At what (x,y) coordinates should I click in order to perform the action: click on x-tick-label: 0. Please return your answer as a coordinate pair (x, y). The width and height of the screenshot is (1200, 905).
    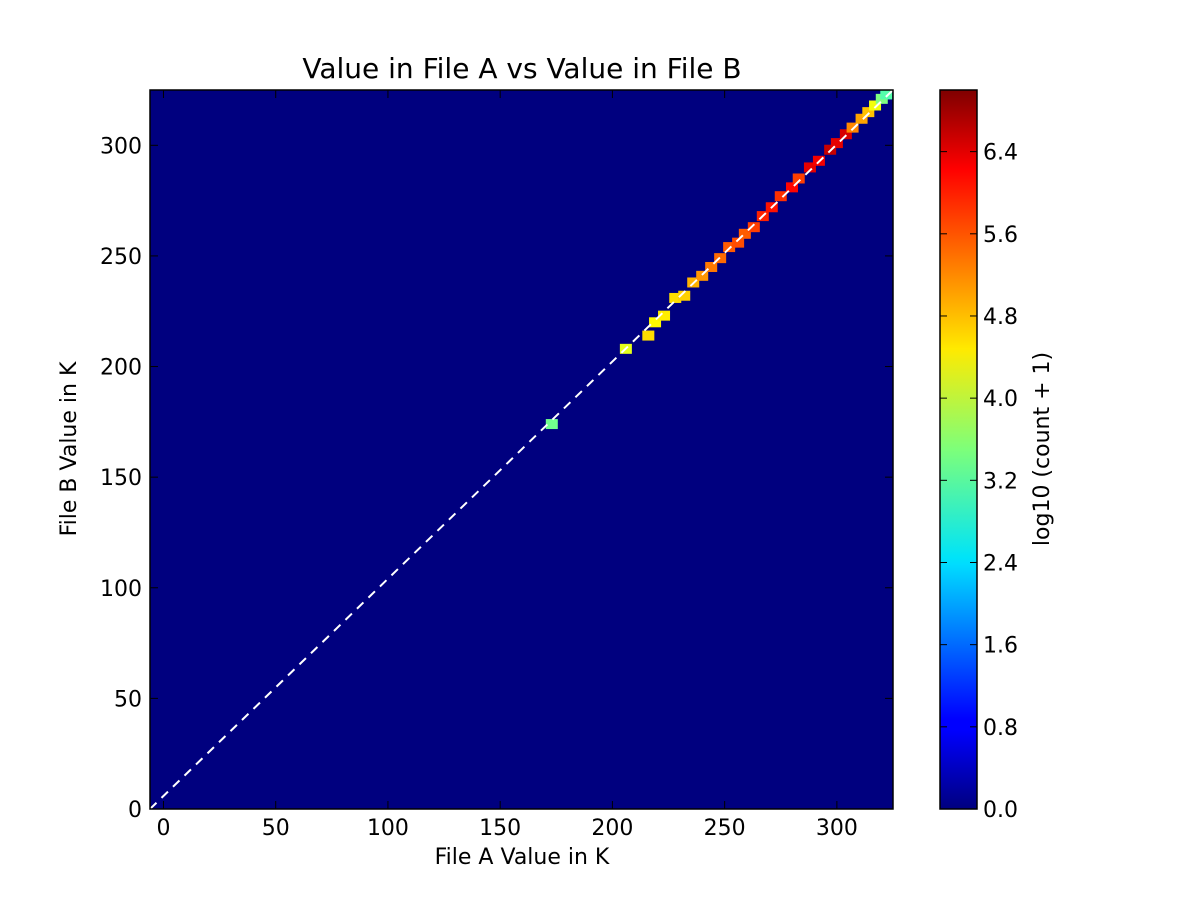
    Looking at the image, I should click on (163, 828).